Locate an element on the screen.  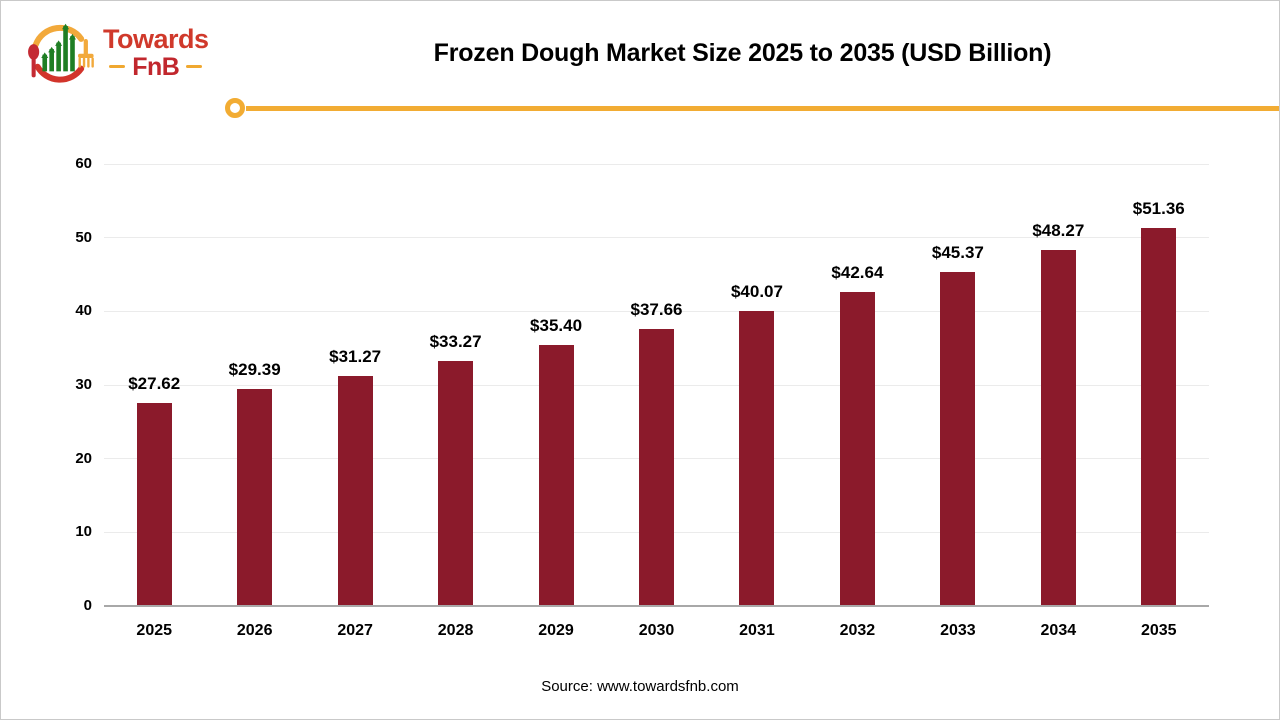
divider-ring-icon is located at coordinates (235, 108).